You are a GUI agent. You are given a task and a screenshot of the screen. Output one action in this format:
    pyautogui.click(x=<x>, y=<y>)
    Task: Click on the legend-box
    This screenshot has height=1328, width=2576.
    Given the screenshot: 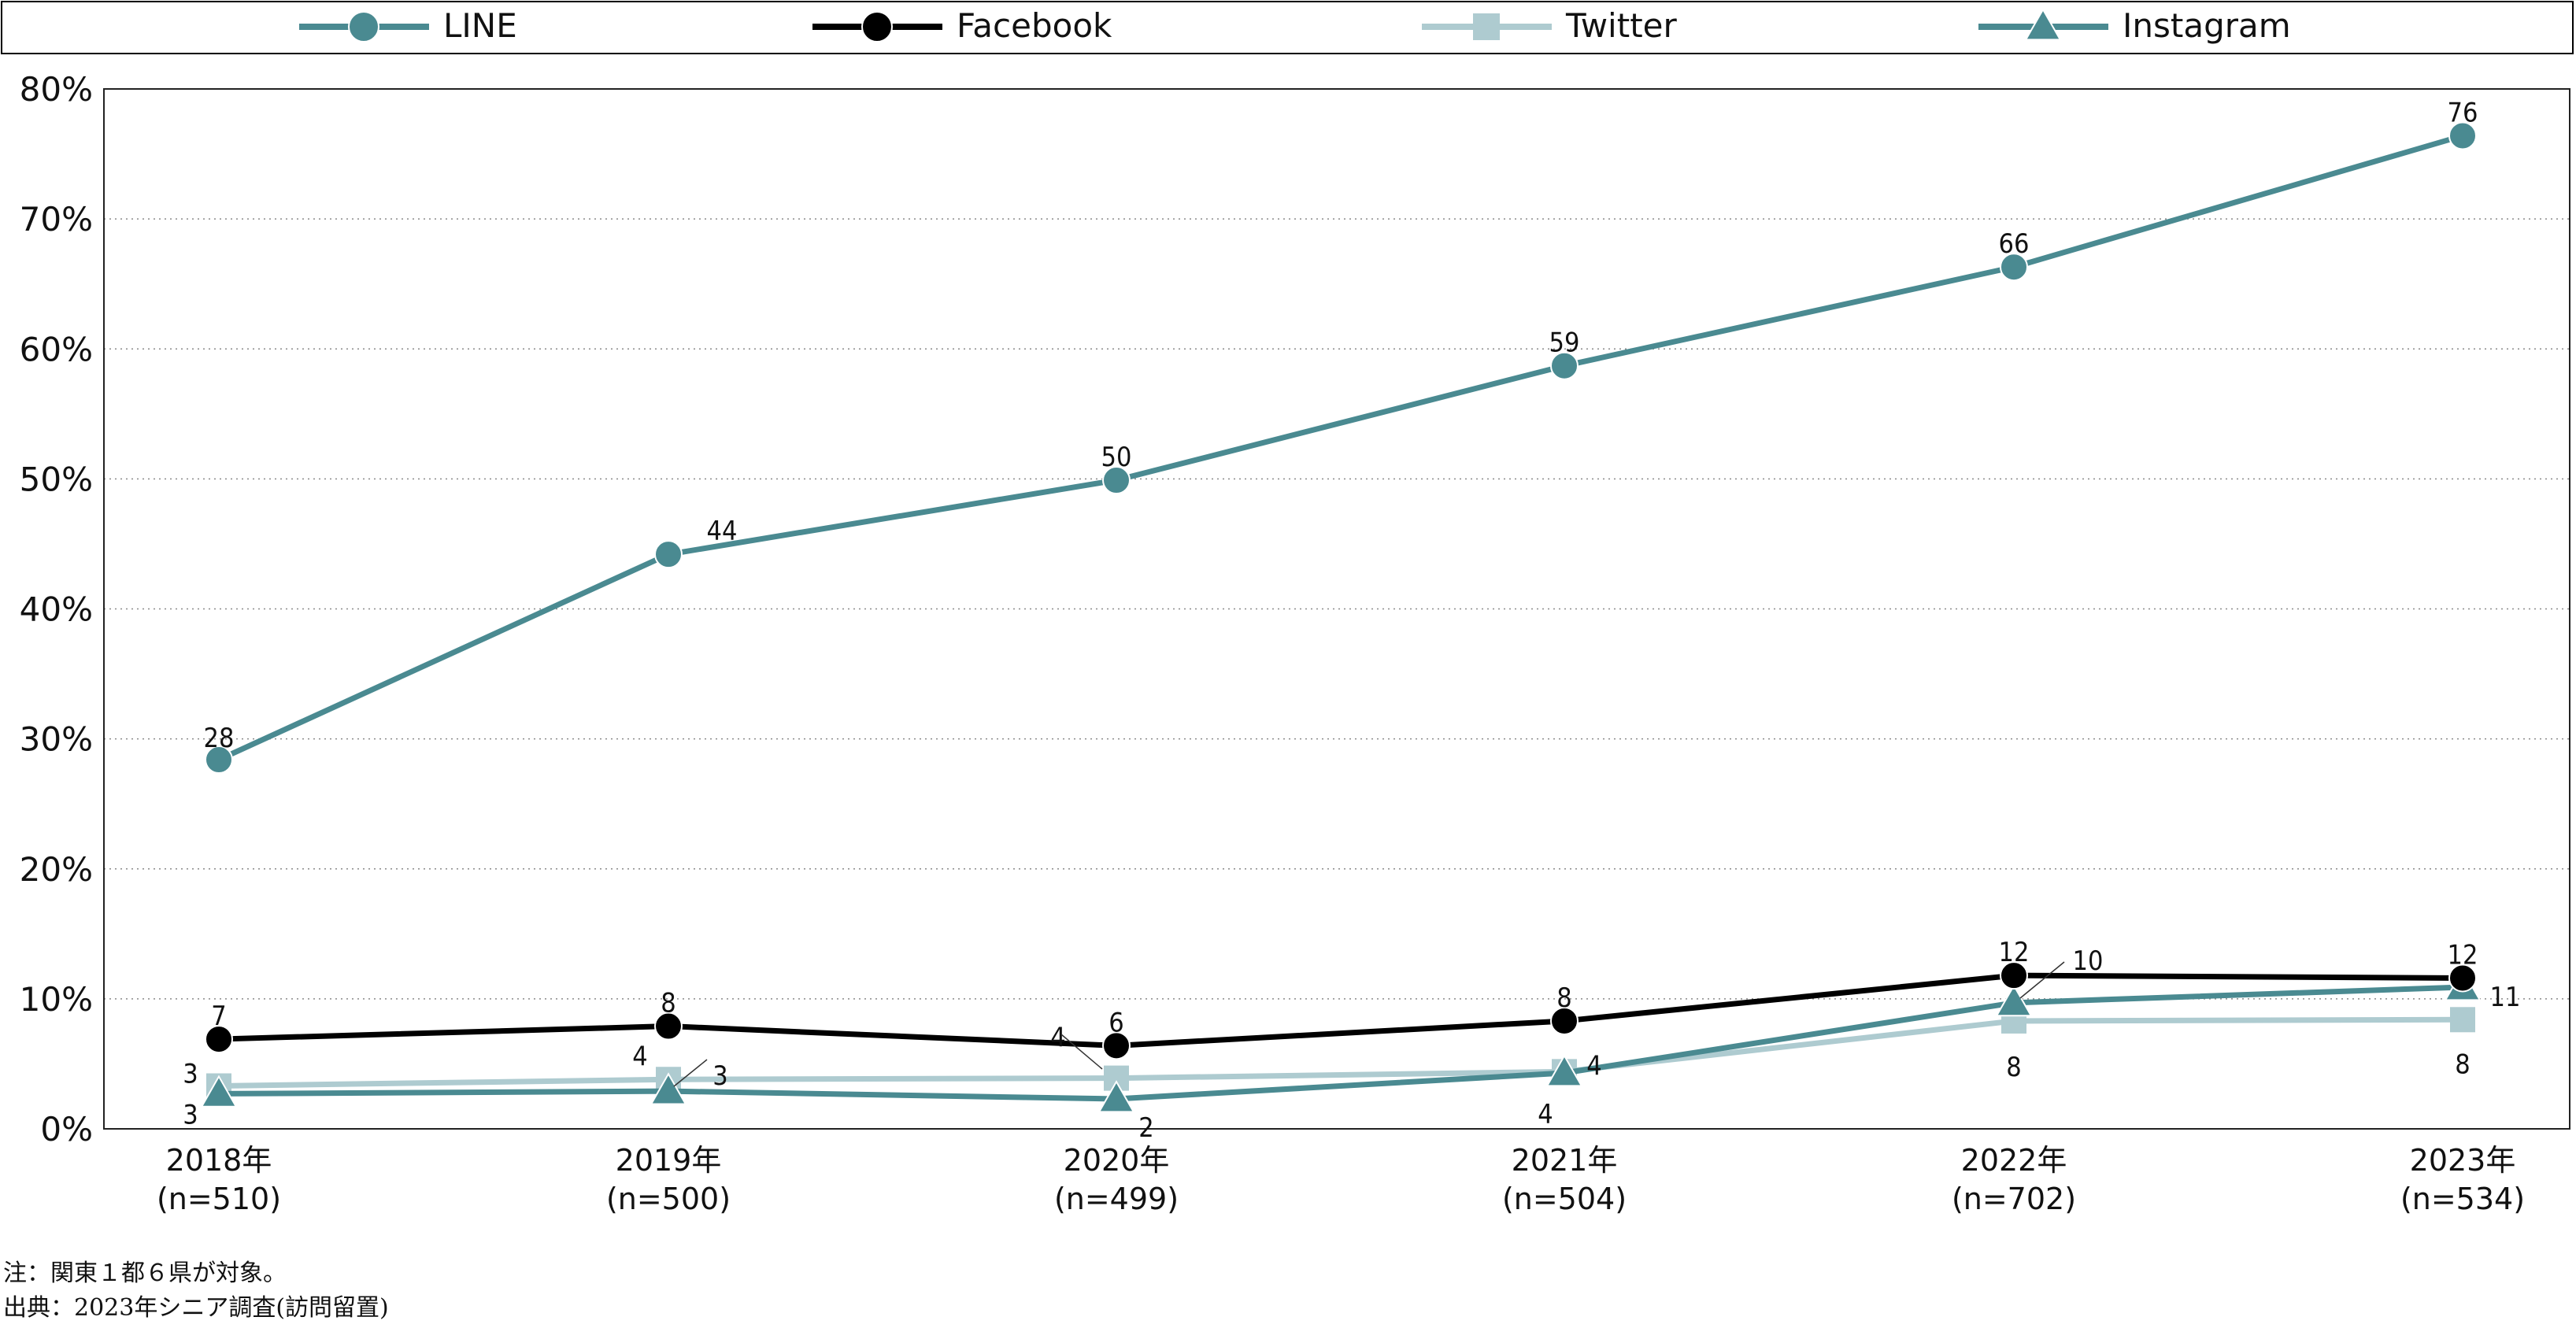 What is the action you would take?
    pyautogui.click(x=1287, y=27)
    